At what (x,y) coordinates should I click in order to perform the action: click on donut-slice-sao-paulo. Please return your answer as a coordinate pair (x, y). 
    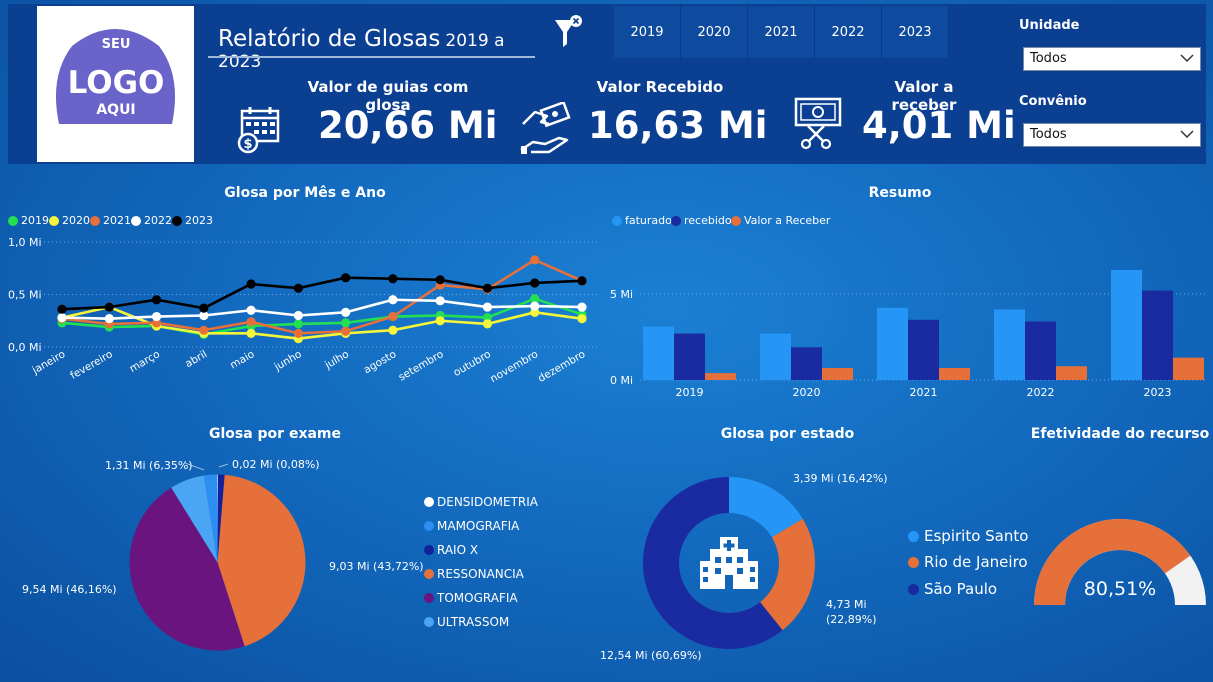
    Looking at the image, I should click on (713, 563).